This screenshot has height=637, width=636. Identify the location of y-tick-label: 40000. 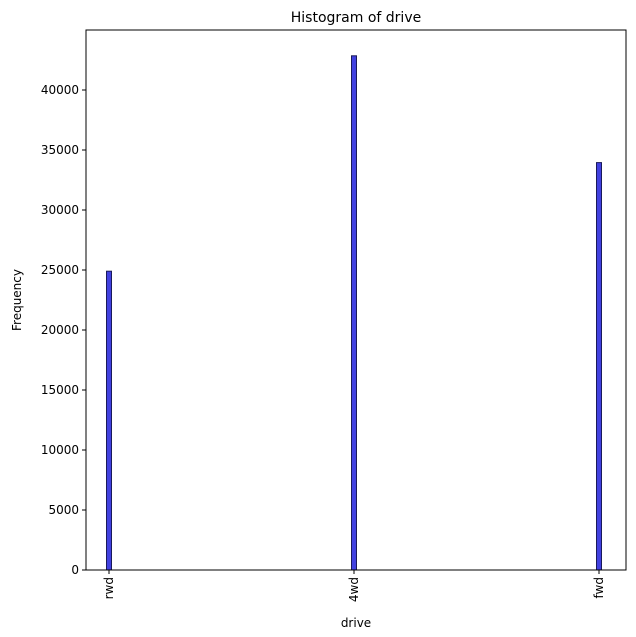
(60, 90).